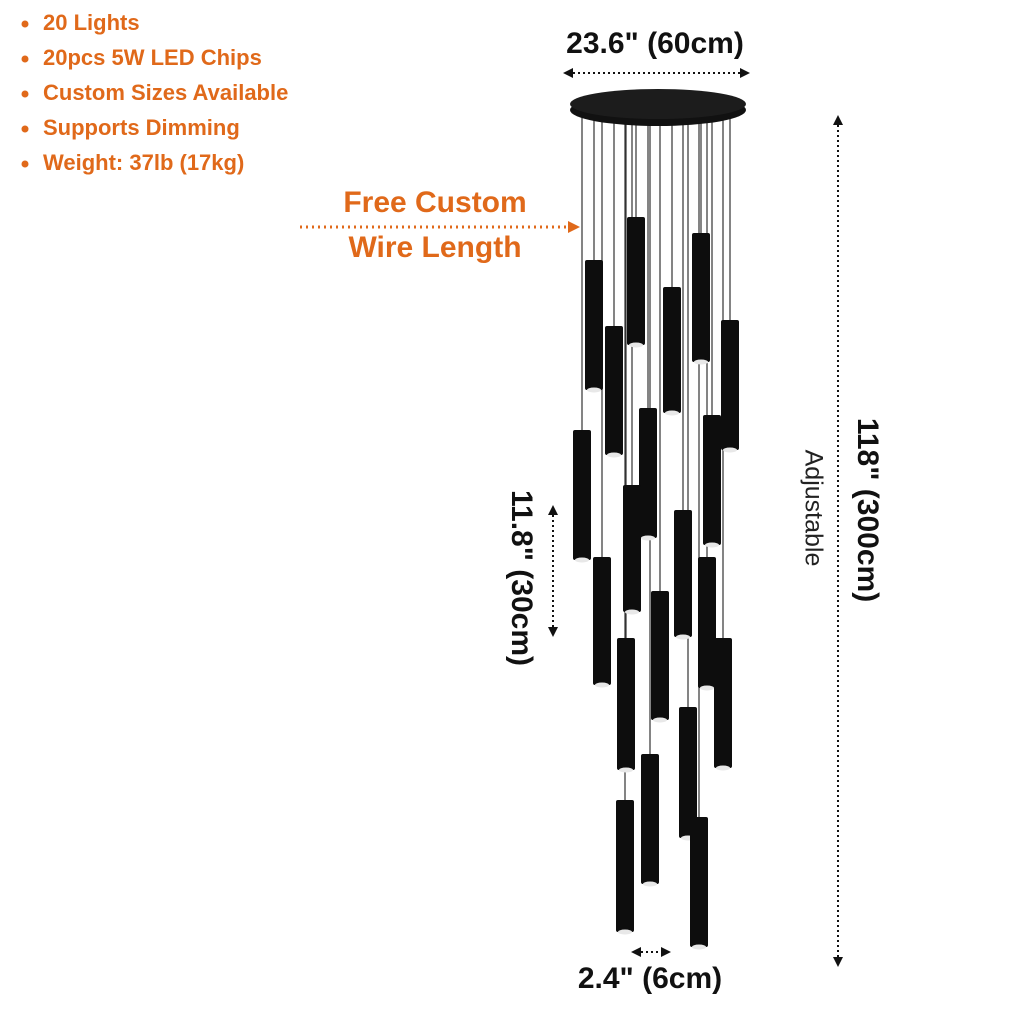  What do you see at coordinates (141, 127) in the screenshot?
I see `feature: Supports Dimming` at bounding box center [141, 127].